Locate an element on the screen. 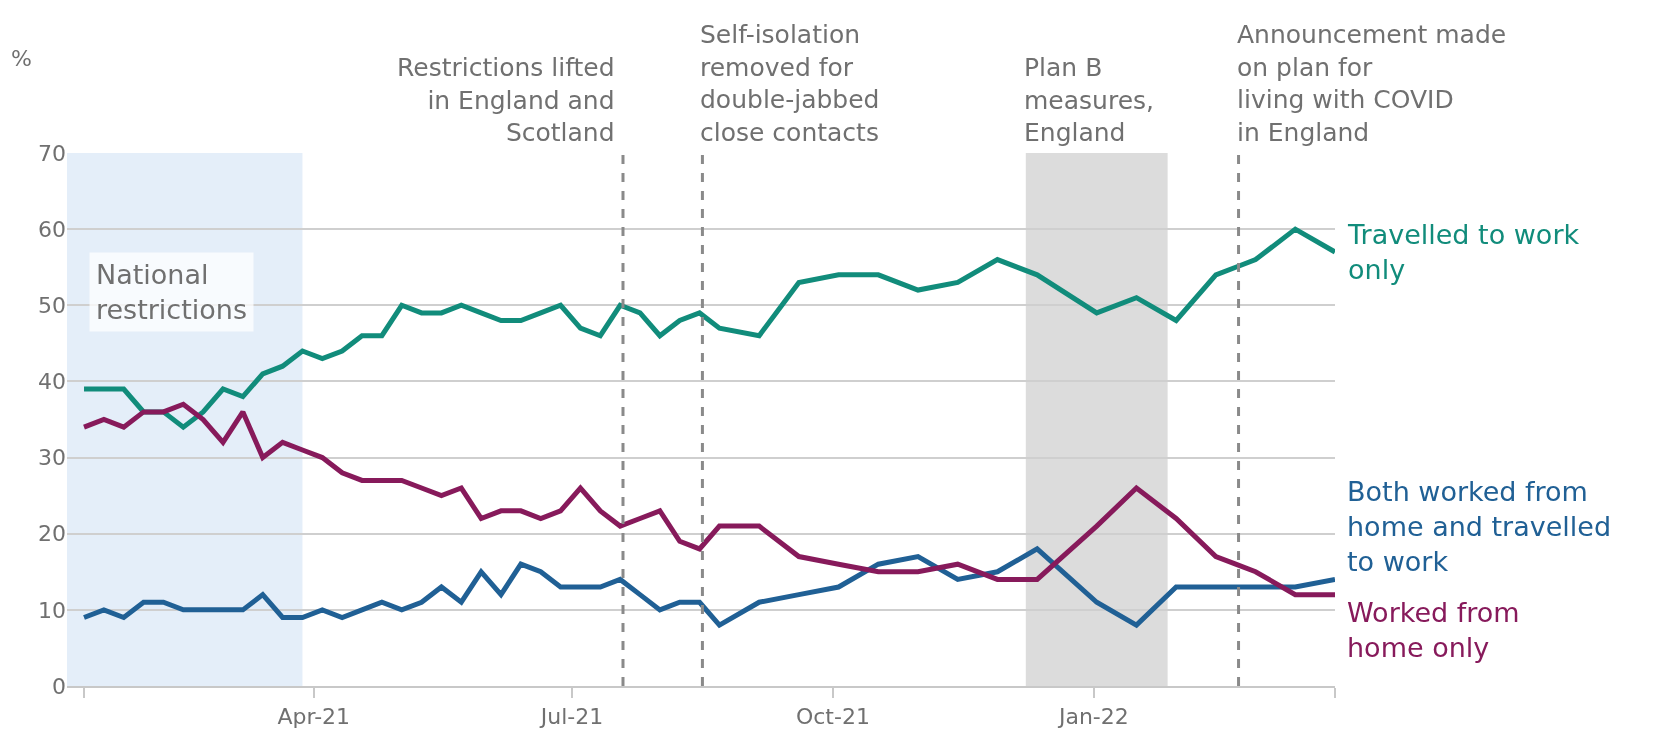 The image size is (1674, 741). x-tick-label: Oct-21 is located at coordinates (832, 717).